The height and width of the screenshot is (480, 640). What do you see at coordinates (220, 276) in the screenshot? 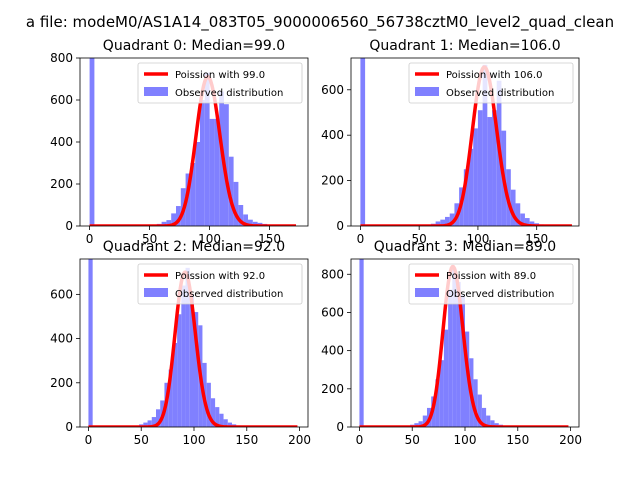
I see `legend-poisson-label: Poission with 92.0` at bounding box center [220, 276].